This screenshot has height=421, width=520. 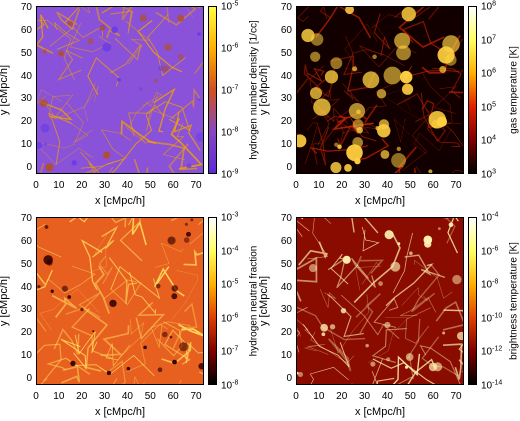 I want to click on colorbar-tick-label: 10⁻¹⁰, so click(x=491, y=317).